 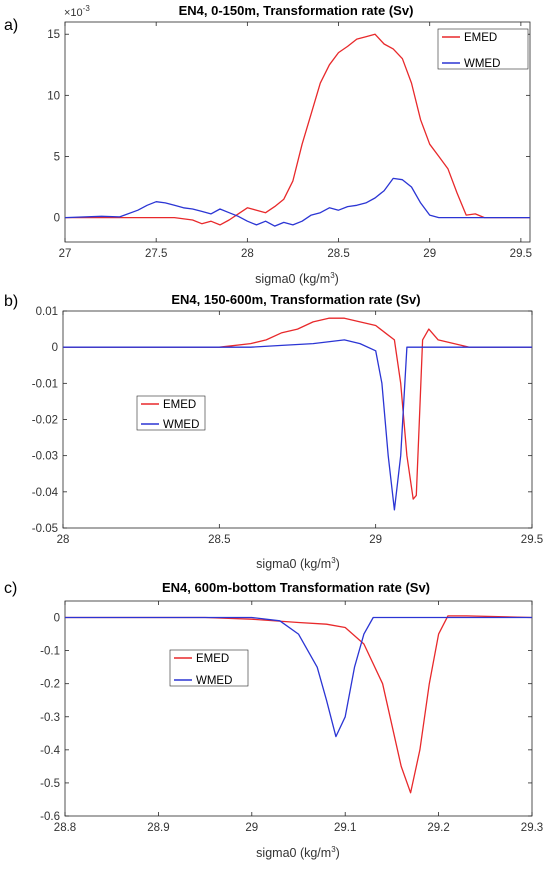 What do you see at coordinates (345, 828) in the screenshot?
I see `x-tick-label: 29.1` at bounding box center [345, 828].